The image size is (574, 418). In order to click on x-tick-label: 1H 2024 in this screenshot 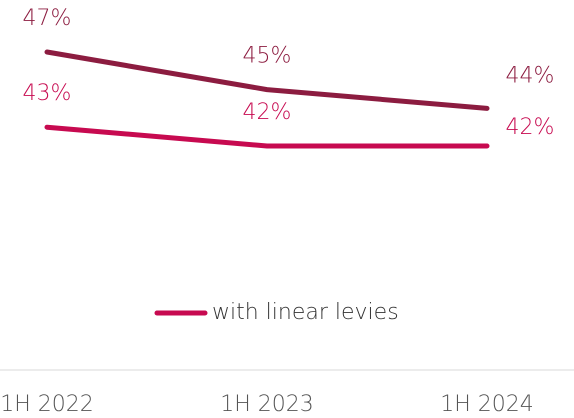, I will do `click(487, 404)`.